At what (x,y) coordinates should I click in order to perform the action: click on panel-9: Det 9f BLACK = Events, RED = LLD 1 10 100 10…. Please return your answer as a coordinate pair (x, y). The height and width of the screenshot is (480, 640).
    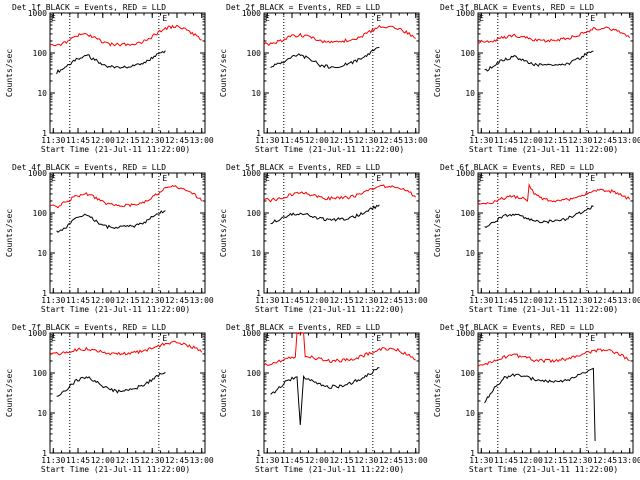
    Looking at the image, I should click on (536, 398).